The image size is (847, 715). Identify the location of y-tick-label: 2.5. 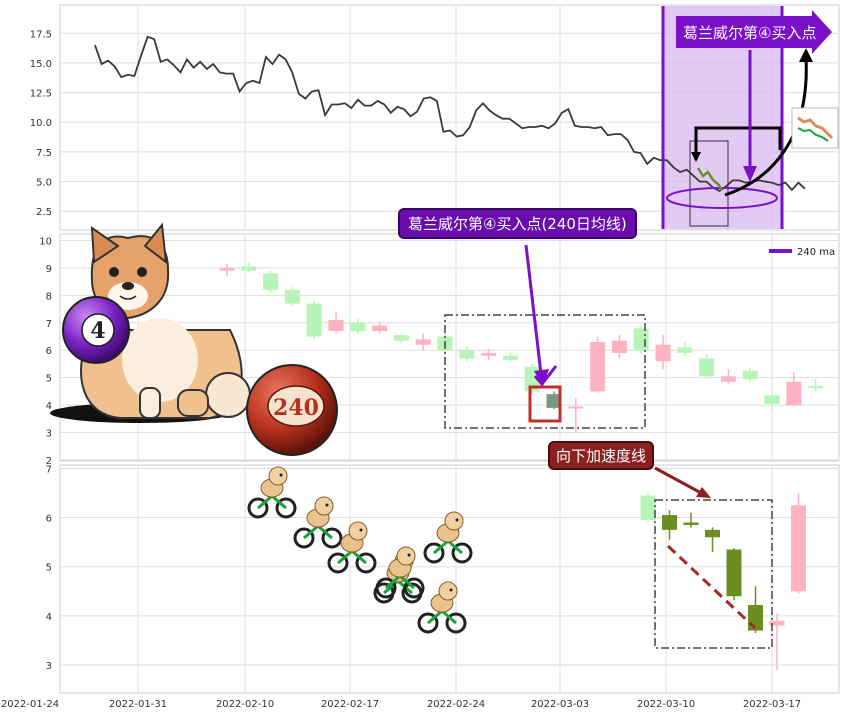
(44, 212).